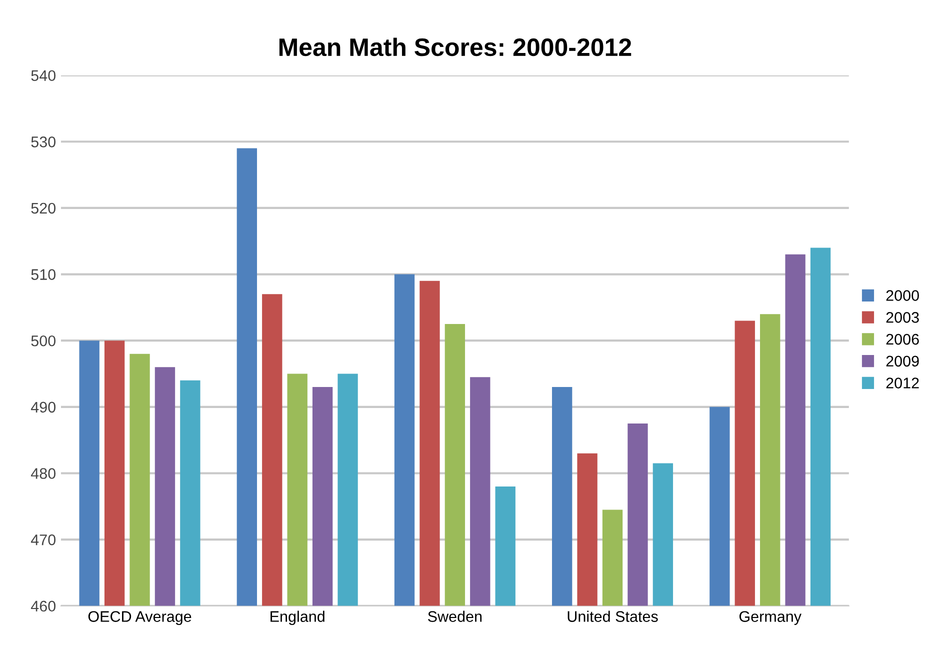  I want to click on legend-label: 2012, so click(902, 383).